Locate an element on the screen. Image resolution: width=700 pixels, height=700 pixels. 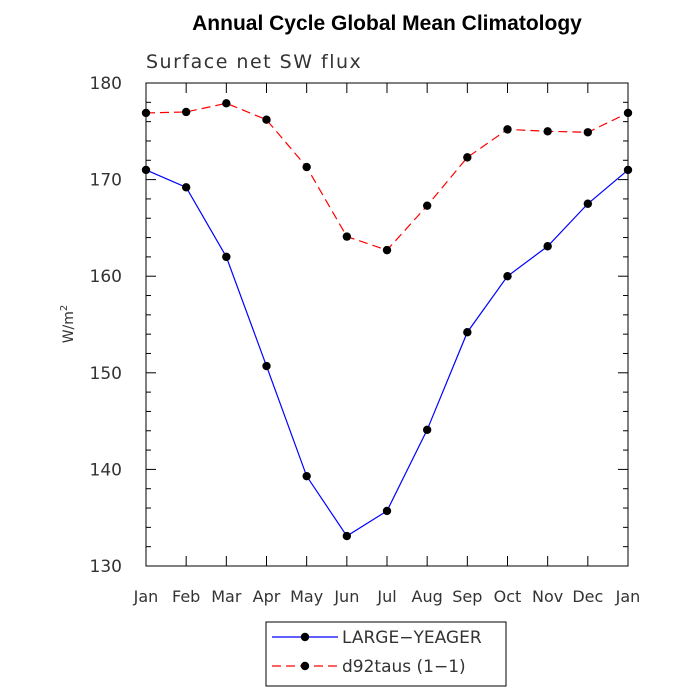
legend-box is located at coordinates (386, 654).